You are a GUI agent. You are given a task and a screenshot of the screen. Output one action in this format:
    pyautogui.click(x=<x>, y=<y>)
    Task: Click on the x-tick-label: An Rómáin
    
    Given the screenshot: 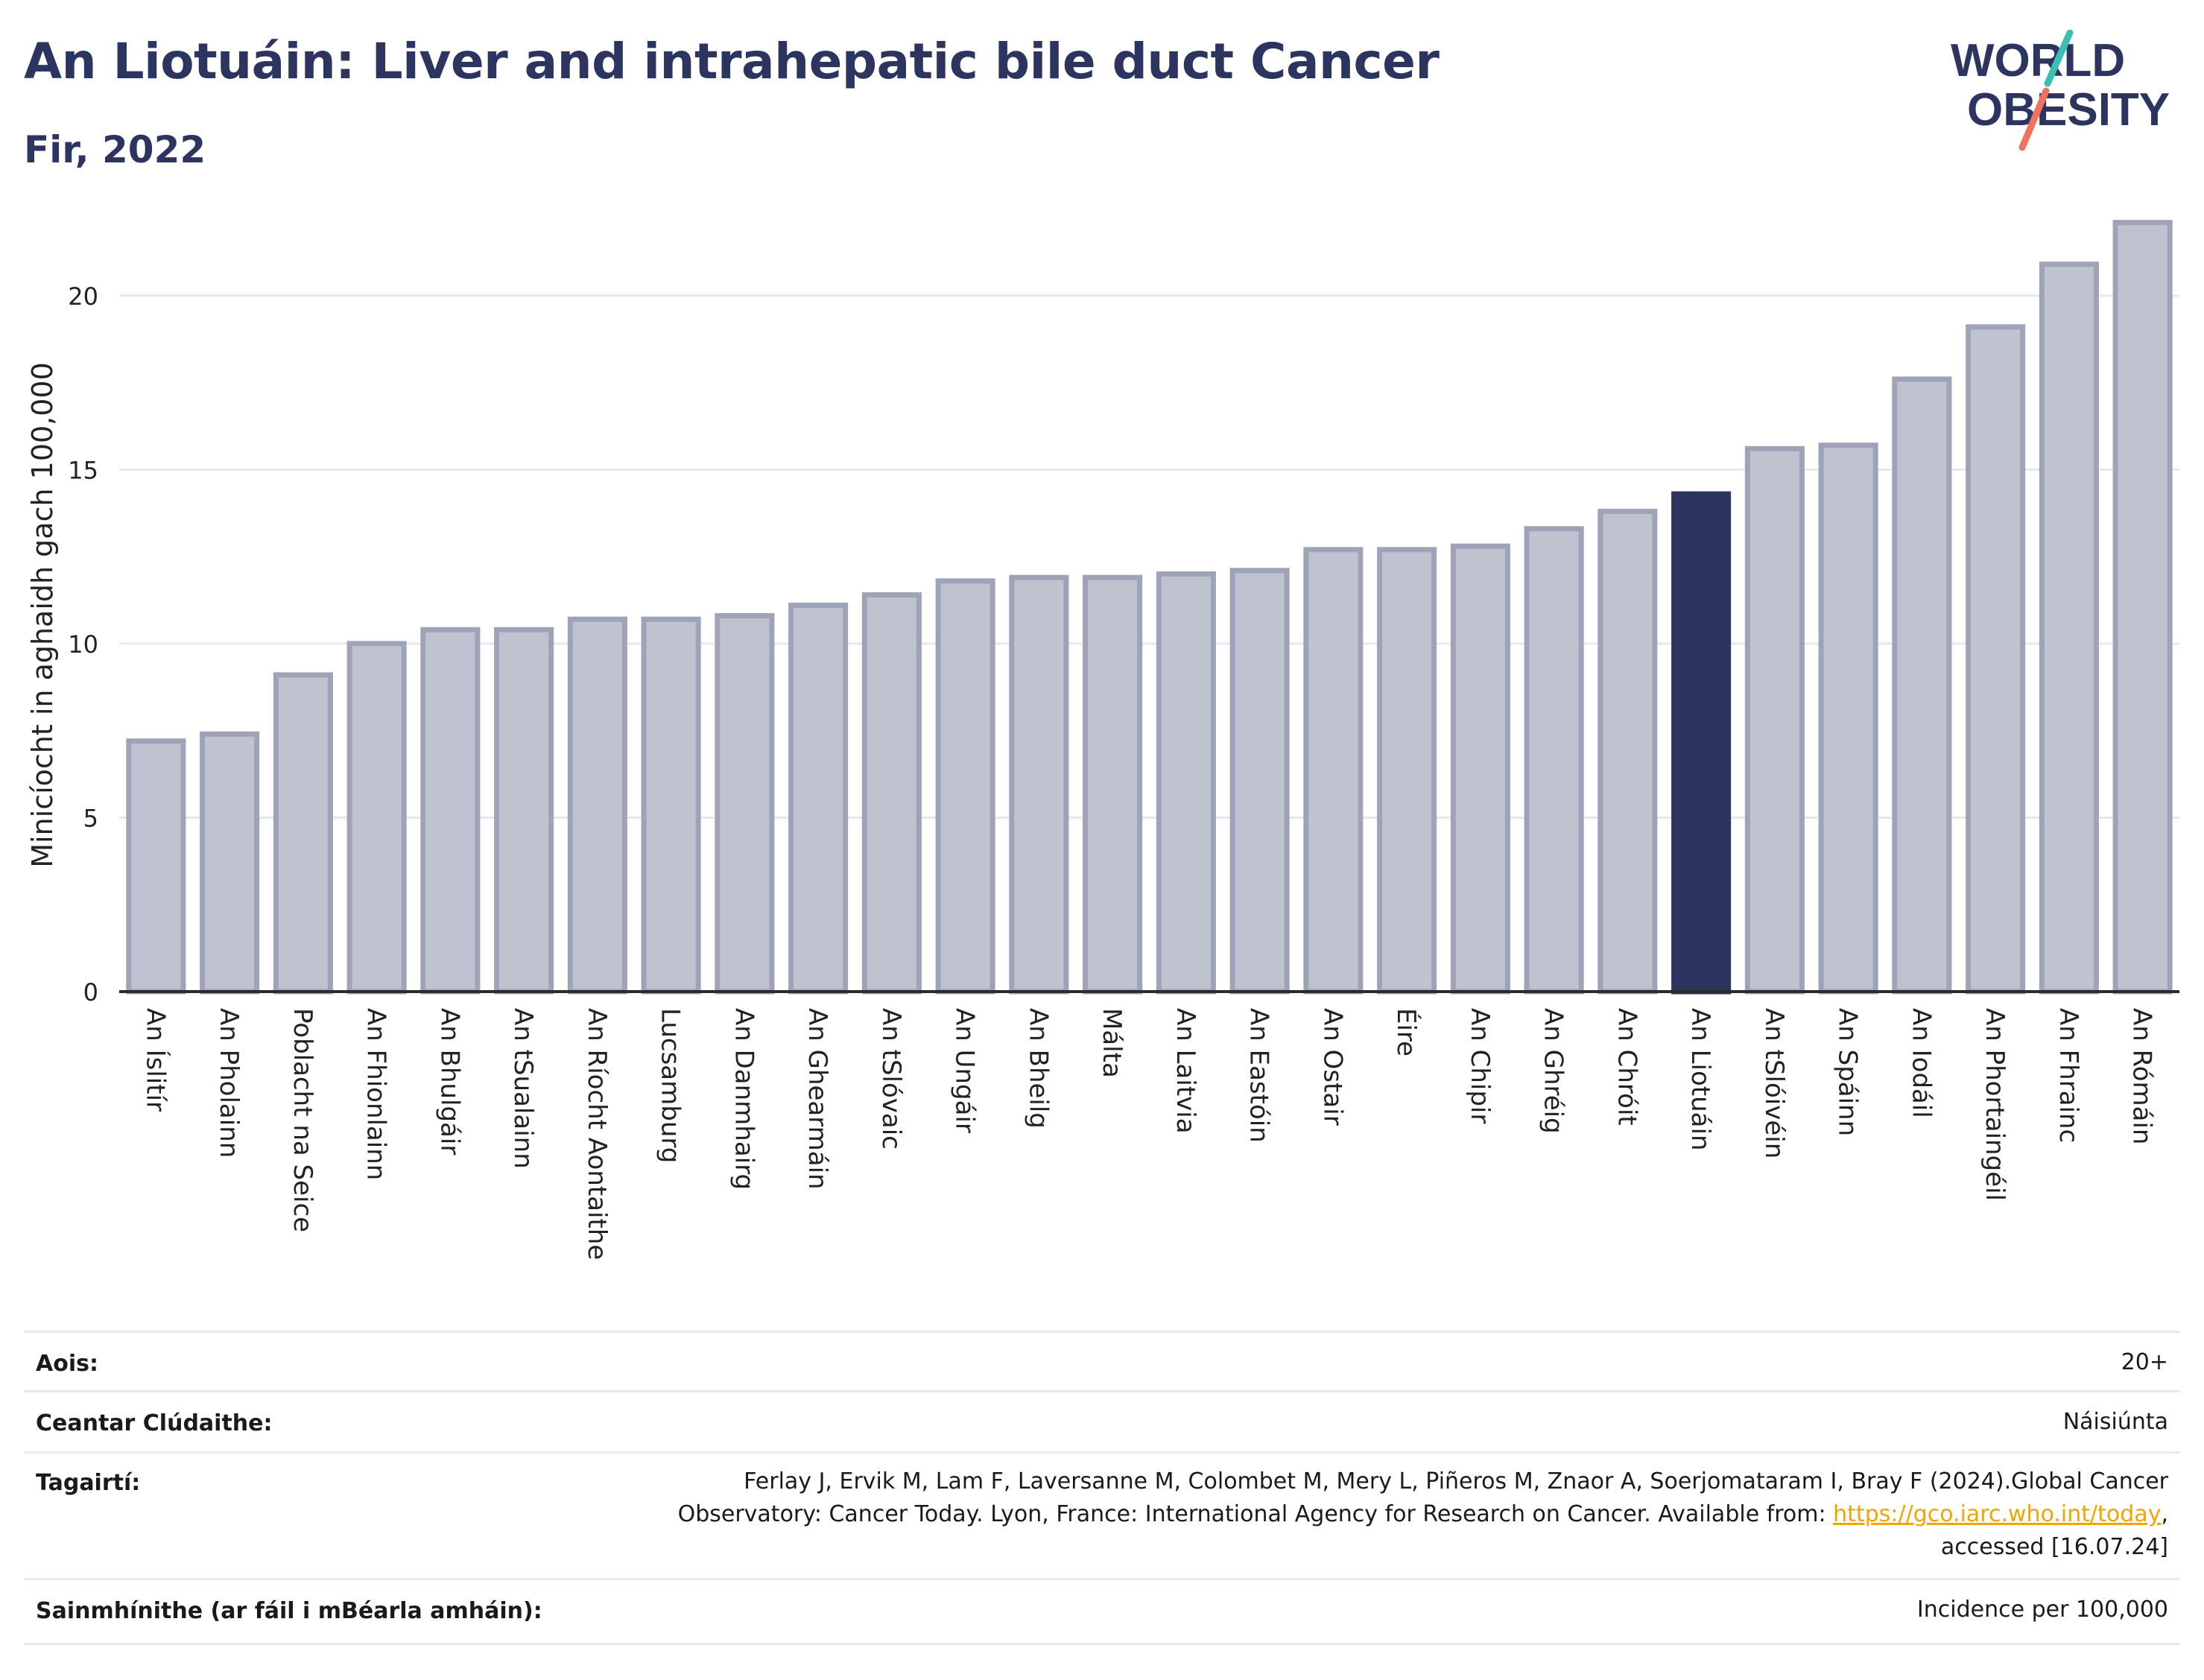 What is the action you would take?
    pyautogui.click(x=2142, y=1076)
    